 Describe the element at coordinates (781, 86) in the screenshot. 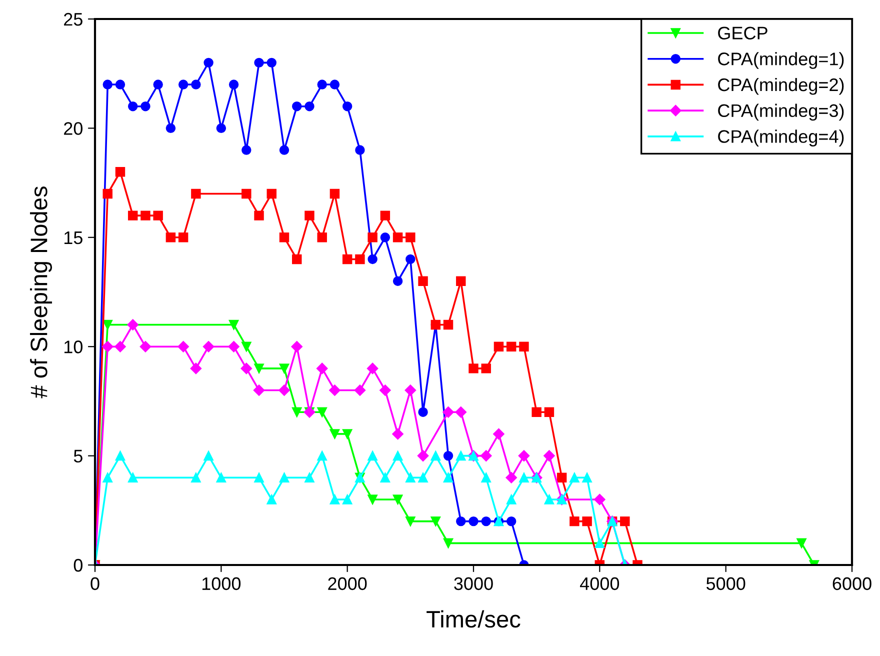

I see `legend-label: CPA(mindeg=2)` at that location.